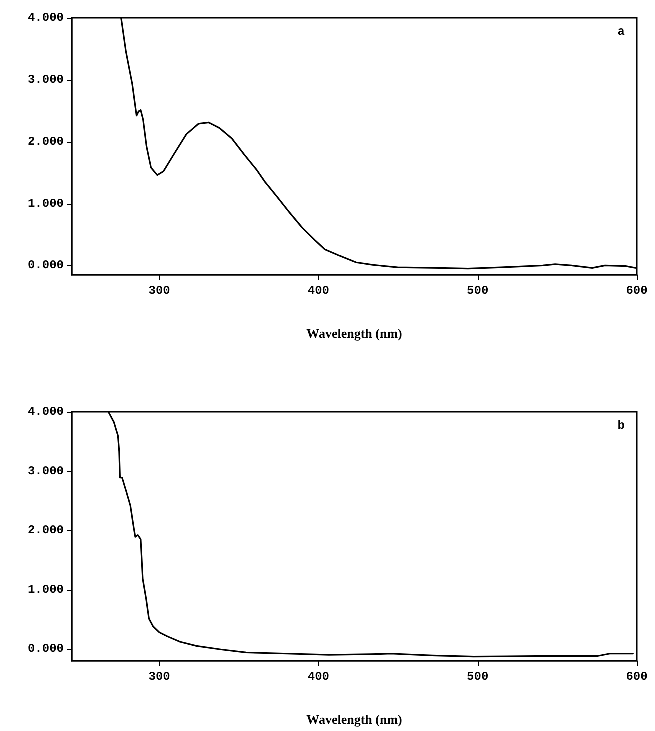 The width and height of the screenshot is (655, 731). I want to click on annotation: b, so click(621, 426).